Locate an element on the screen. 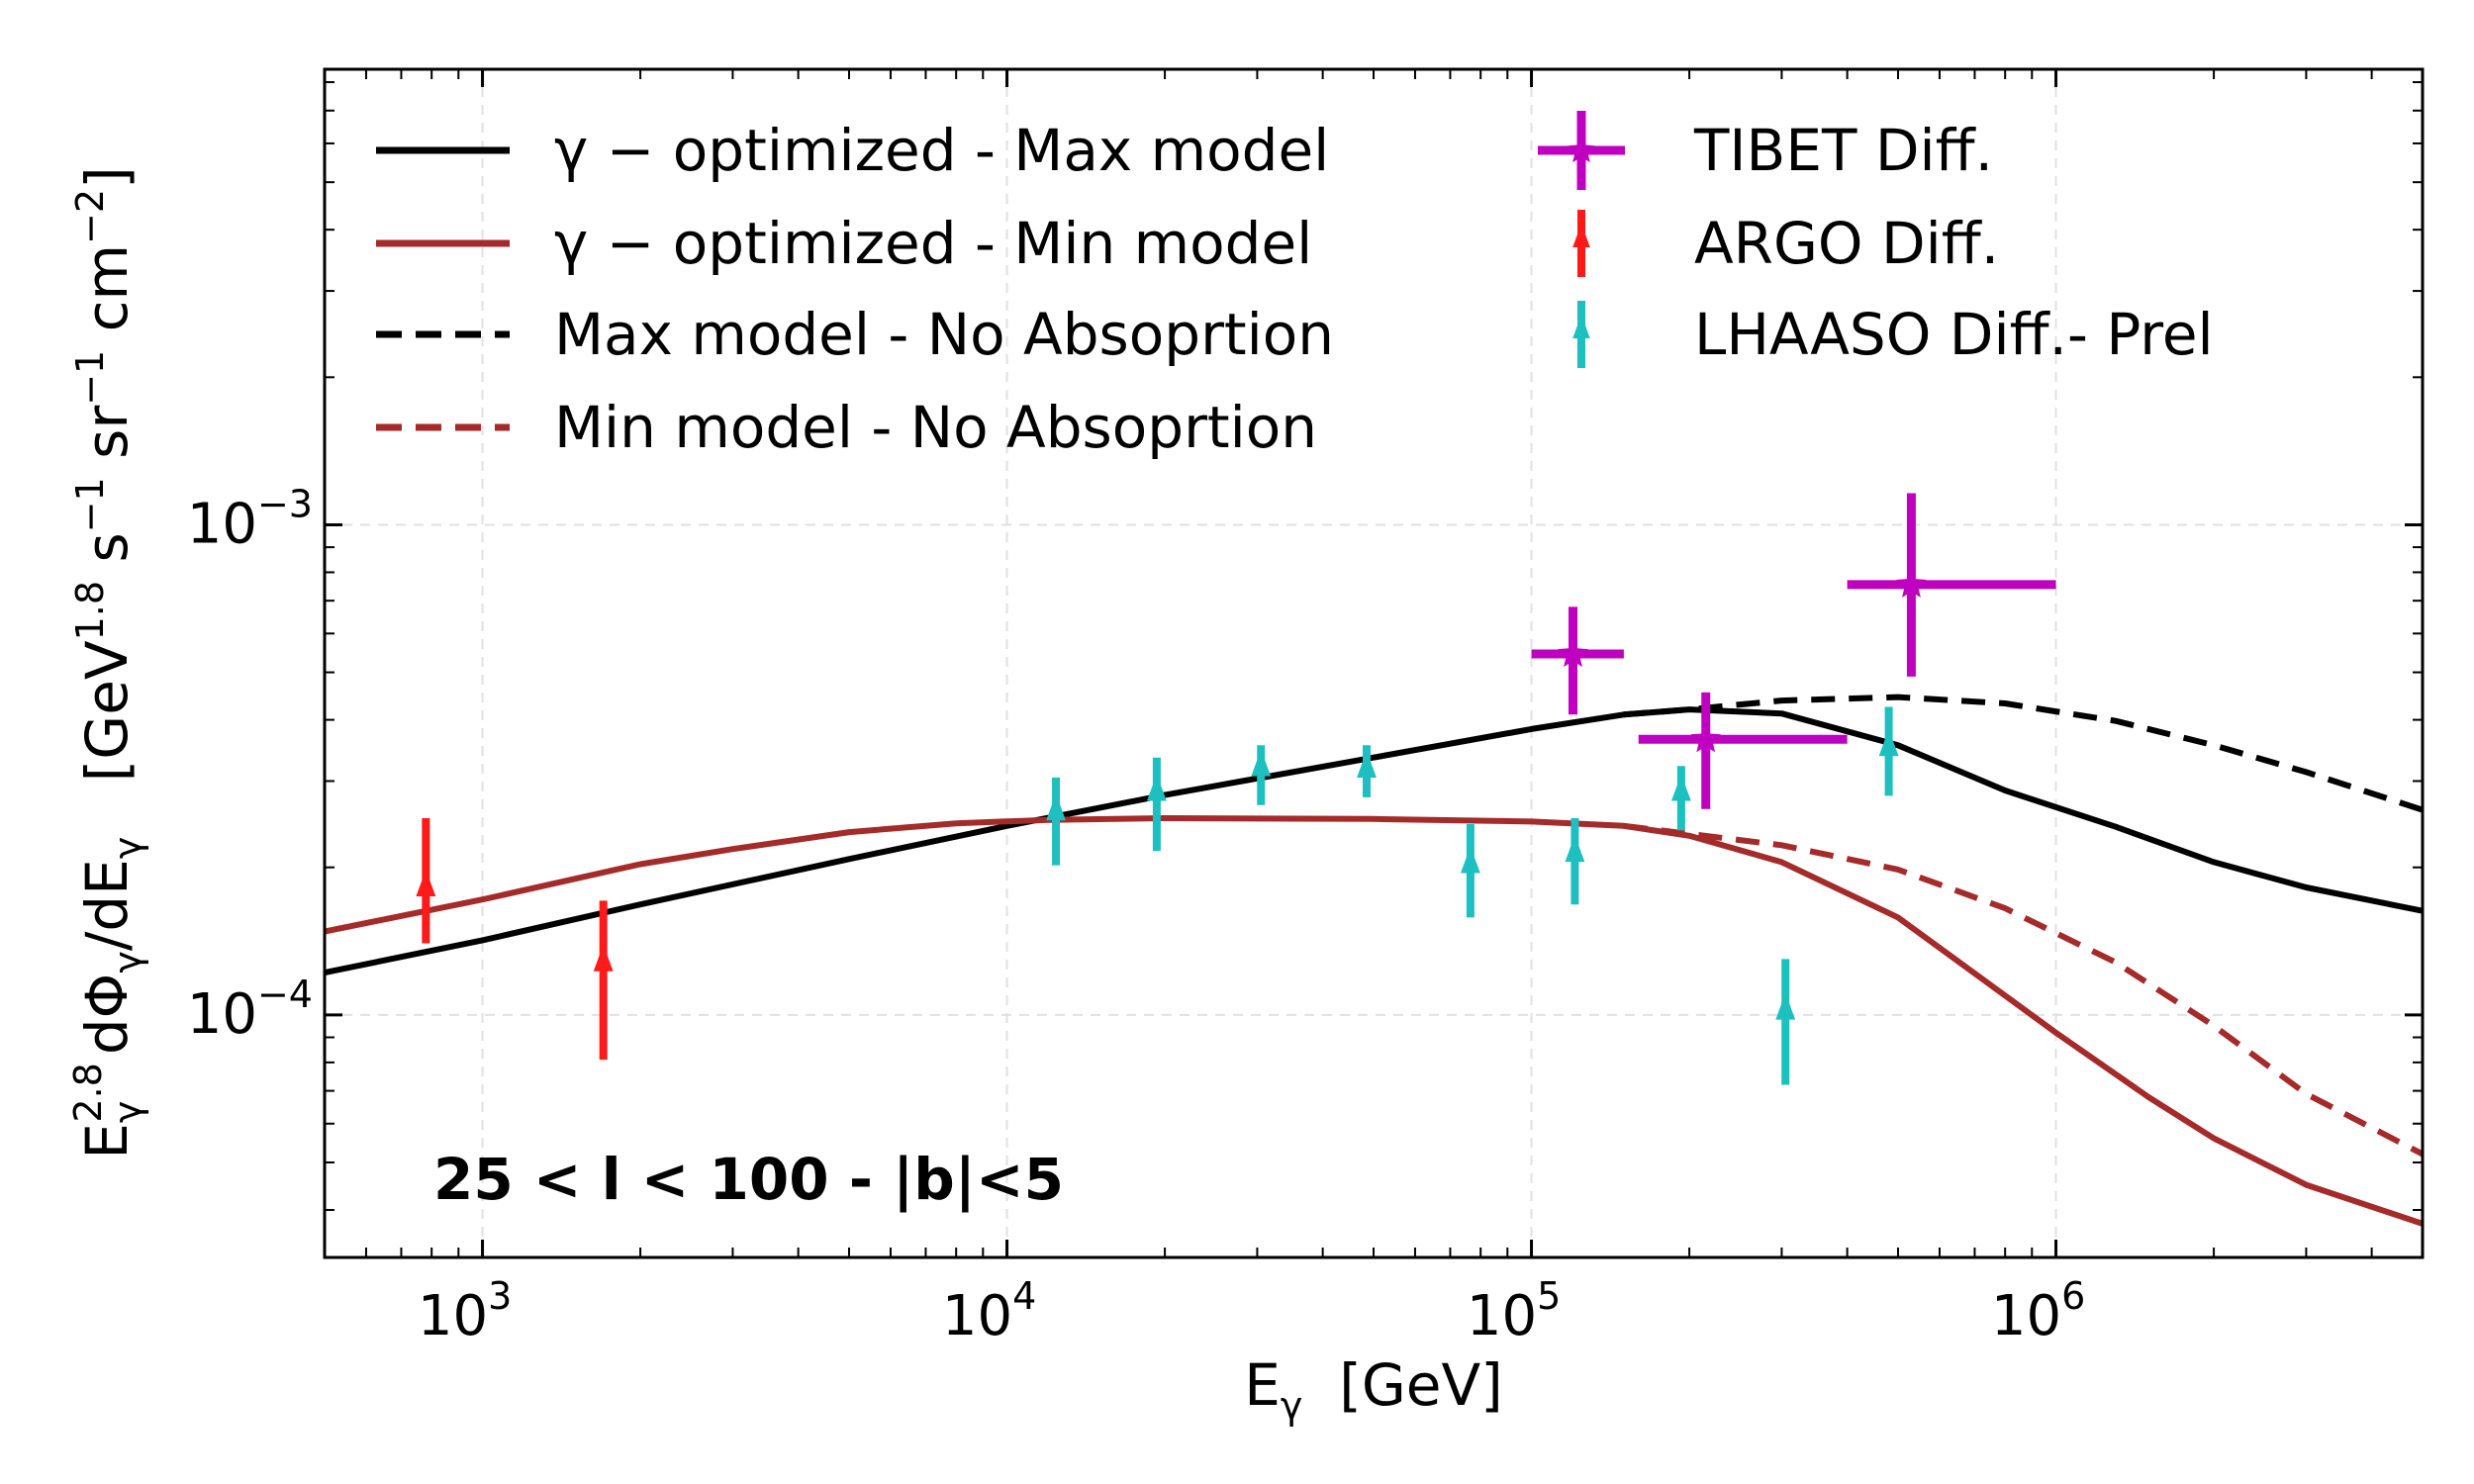 The image size is (2474, 1484). x-tick-label: 10⁶ is located at coordinates (2038, 1311).